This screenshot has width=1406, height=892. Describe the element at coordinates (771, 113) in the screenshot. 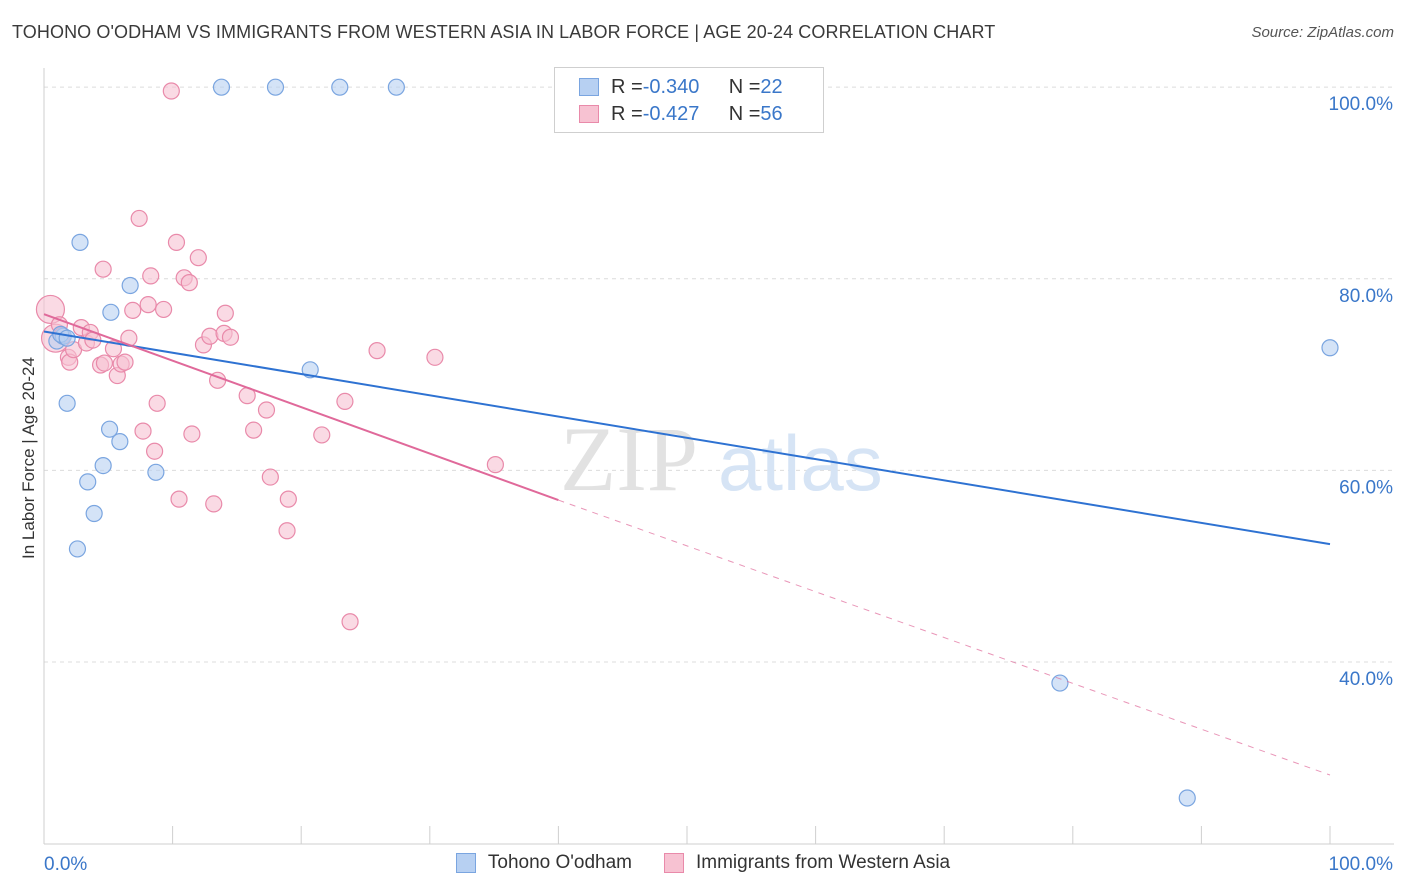

I see `n-value: 56` at that location.